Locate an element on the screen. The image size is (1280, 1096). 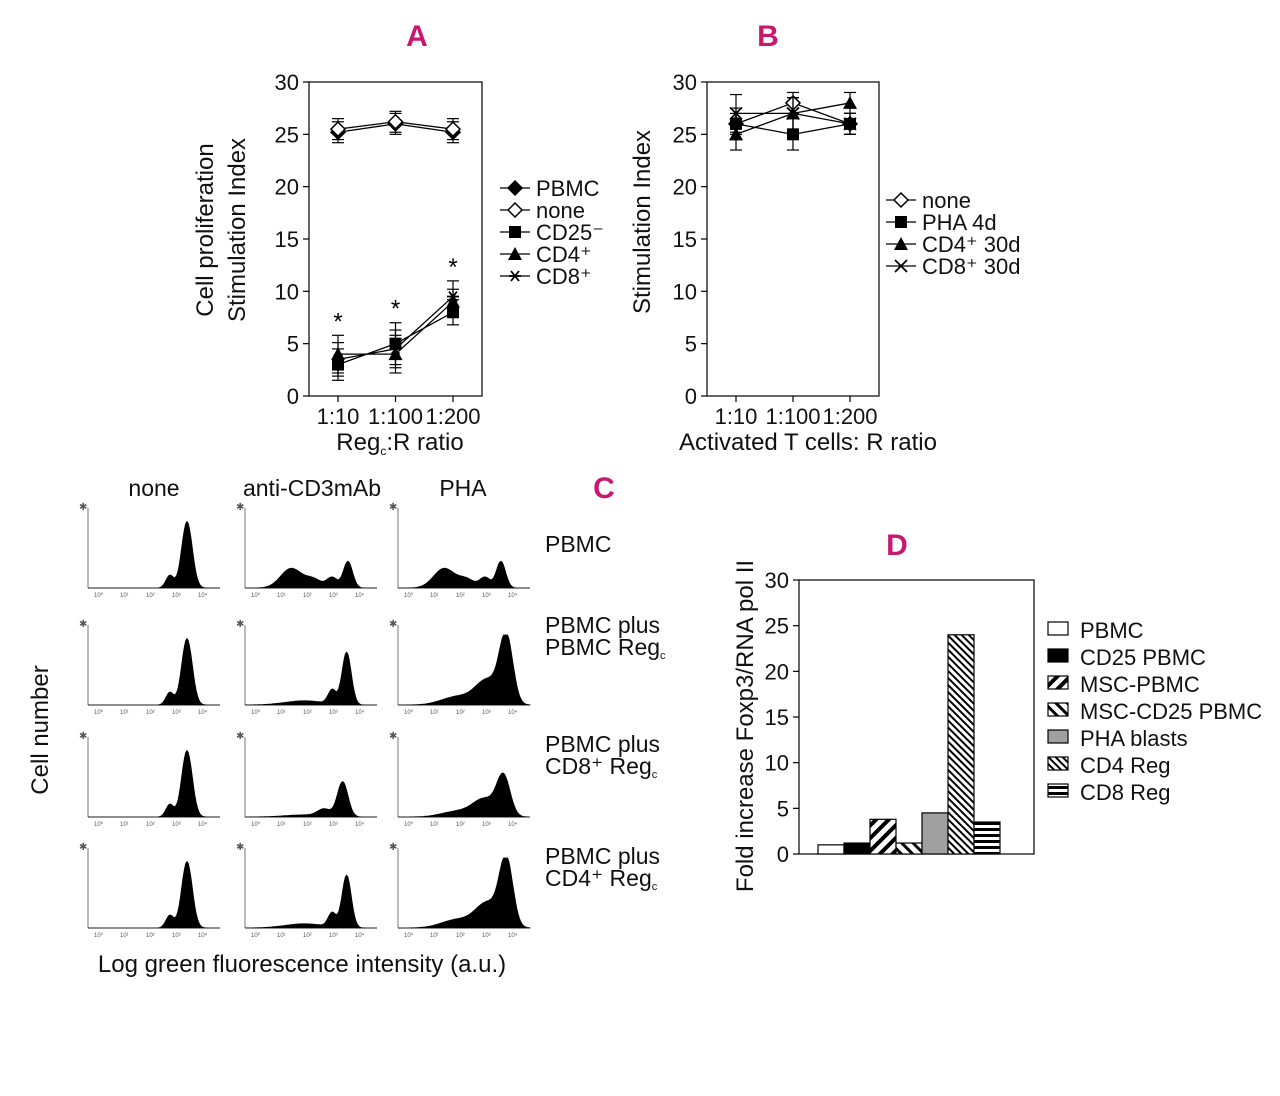
panel-a-legend-pbmc-label: PBMC is located at coordinates (568, 188).